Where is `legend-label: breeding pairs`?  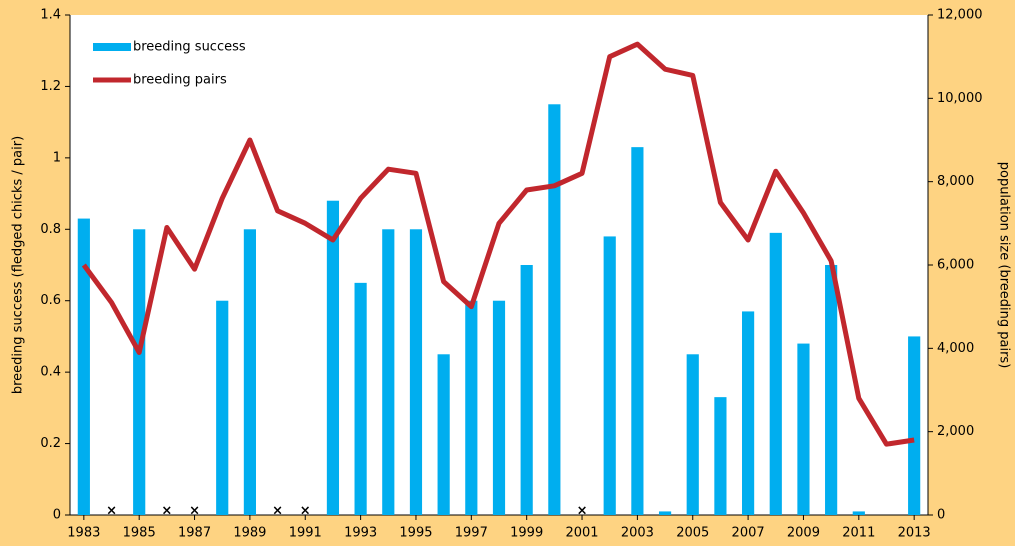
legend-label: breeding pairs is located at coordinates (180, 80).